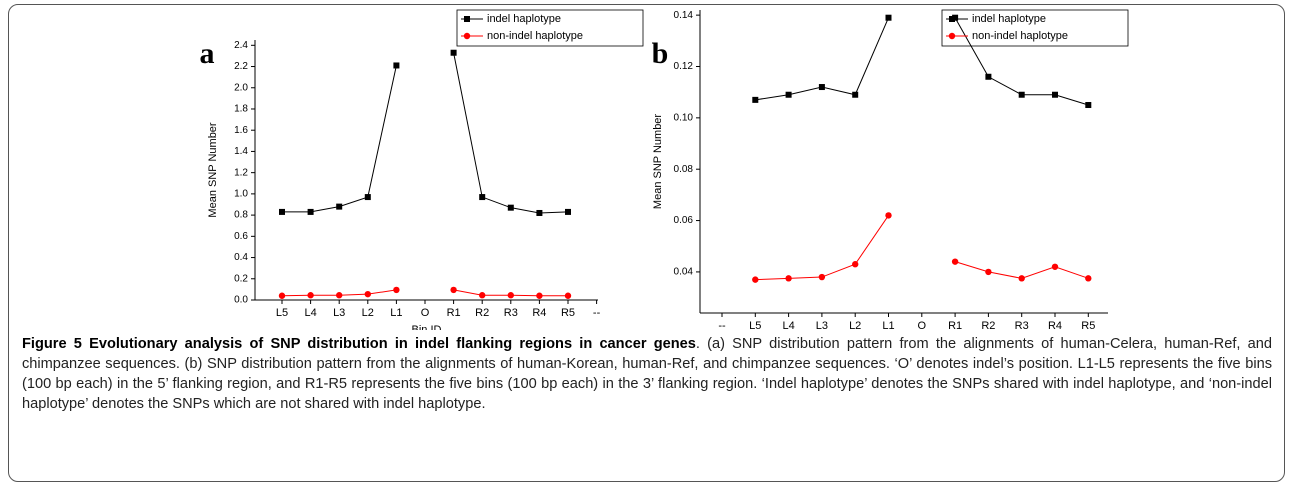 The image size is (1293, 488). What do you see at coordinates (241, 66) in the screenshot?
I see `y-tick-label: 2.2` at bounding box center [241, 66].